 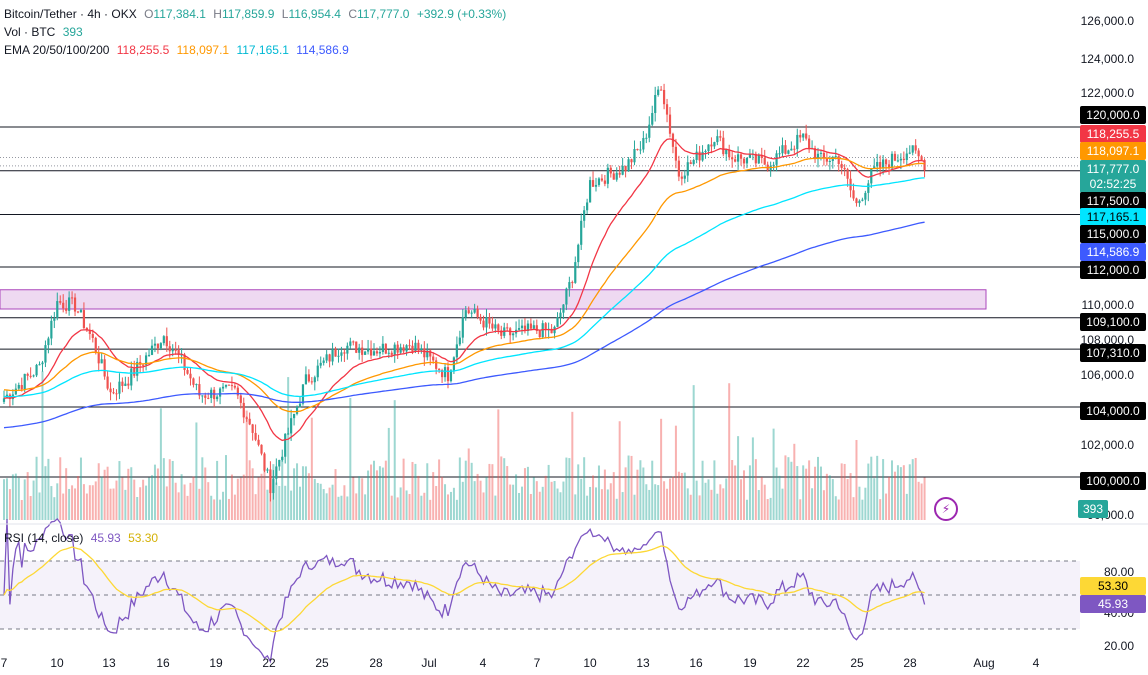 I want to click on x-tick: 22, so click(x=269, y=663).